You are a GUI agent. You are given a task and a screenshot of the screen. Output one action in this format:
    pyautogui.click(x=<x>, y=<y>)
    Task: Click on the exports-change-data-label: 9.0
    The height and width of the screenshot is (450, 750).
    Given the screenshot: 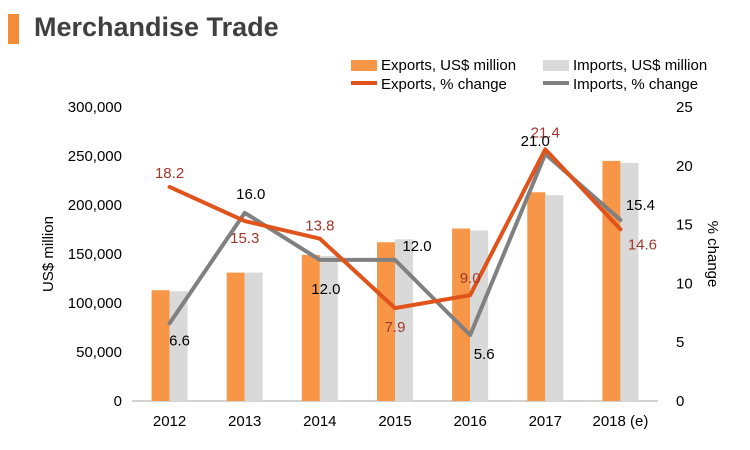 What is the action you would take?
    pyautogui.click(x=470, y=278)
    